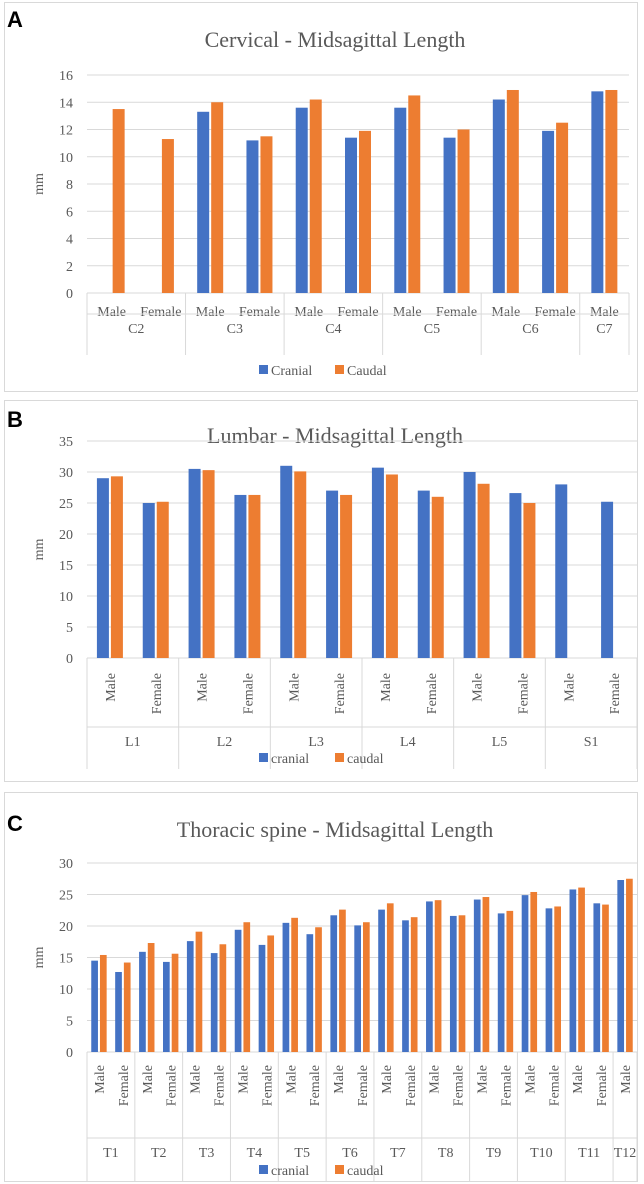 This screenshot has height=1184, width=644. What do you see at coordinates (408, 742) in the screenshot?
I see `group-label: L4` at bounding box center [408, 742].